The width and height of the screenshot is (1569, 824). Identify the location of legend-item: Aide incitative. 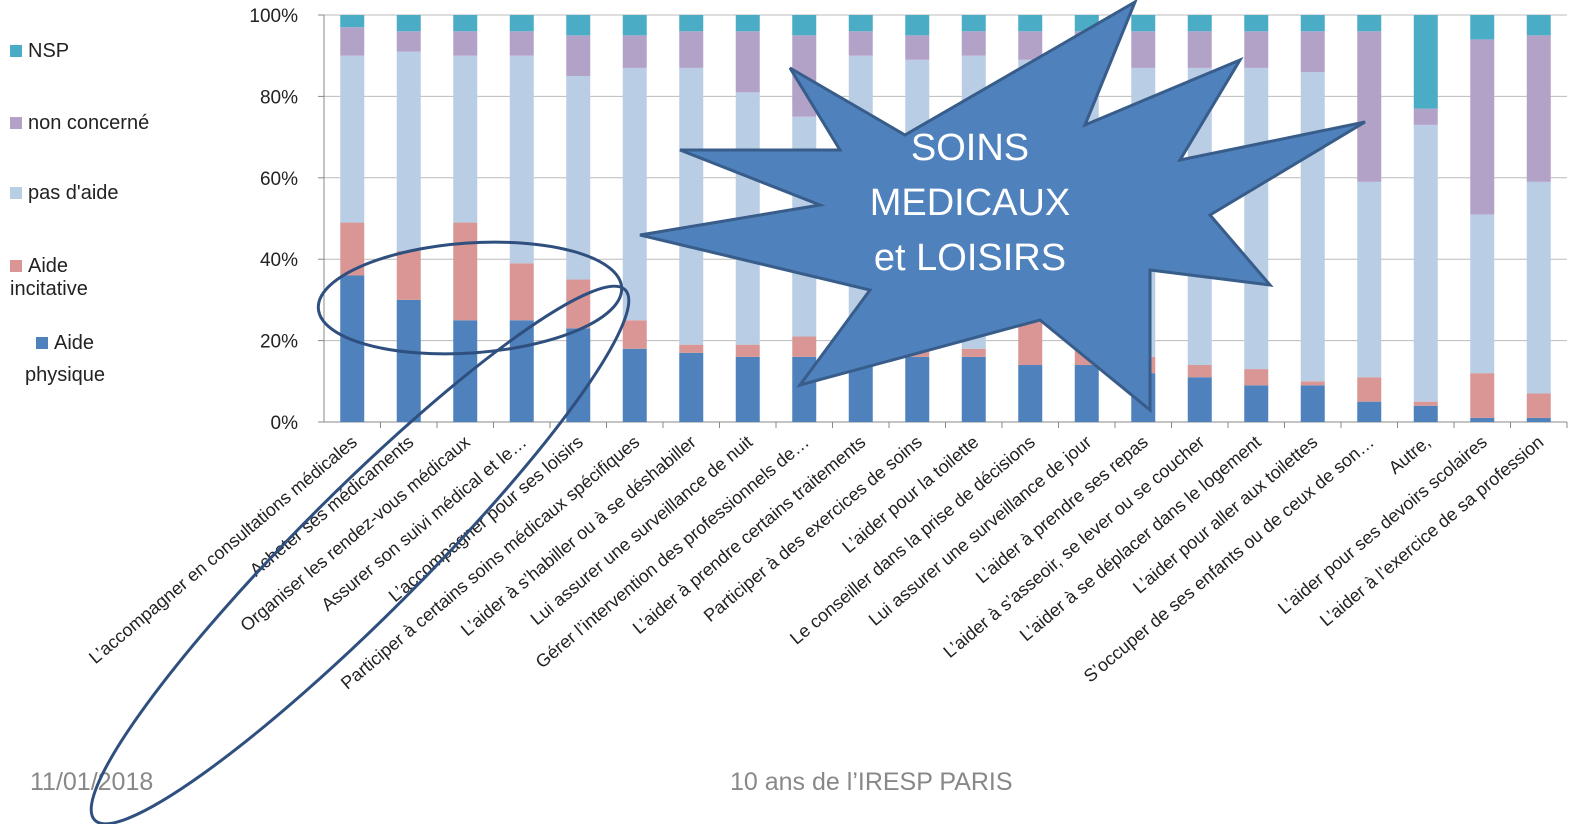
(80, 278).